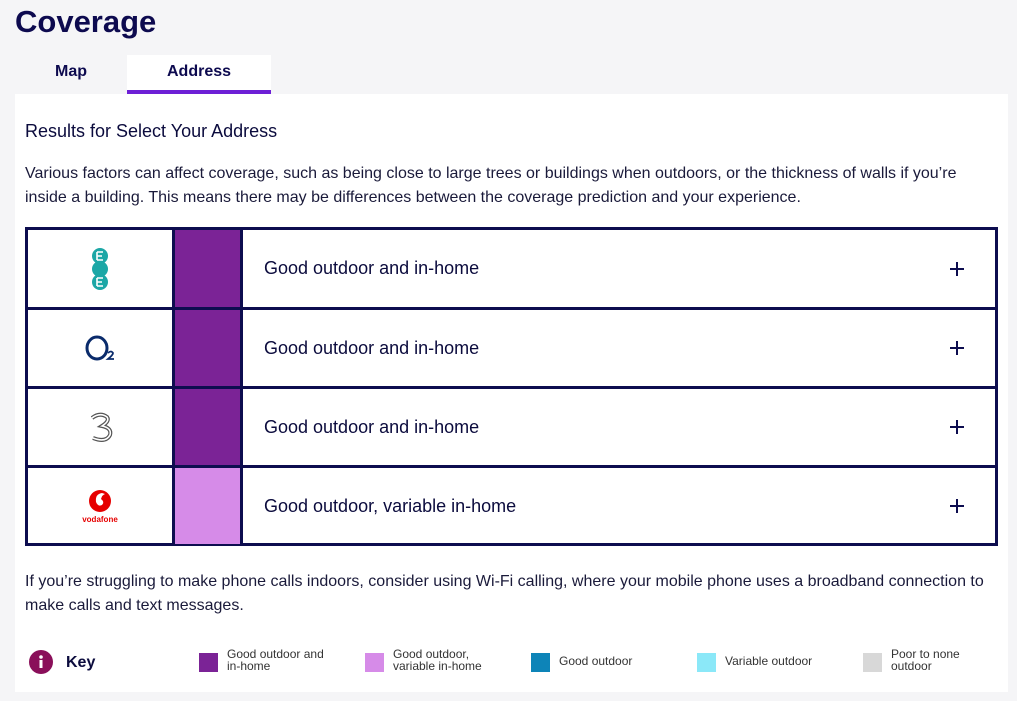  What do you see at coordinates (86, 21) in the screenshot?
I see `page-title: Coverage` at bounding box center [86, 21].